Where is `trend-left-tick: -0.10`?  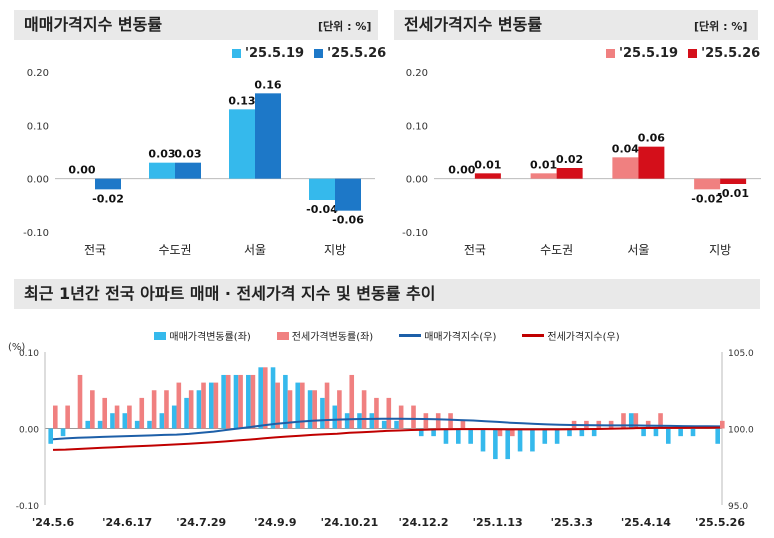
trend-left-tick: -0.10 is located at coordinates (28, 507).